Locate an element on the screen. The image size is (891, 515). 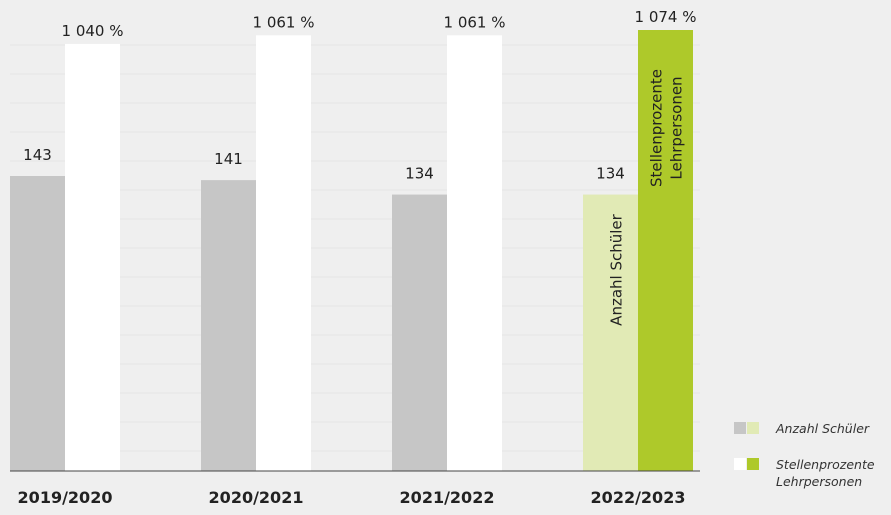
bar-schueler-2022/2023 is located at coordinates (610, 332).